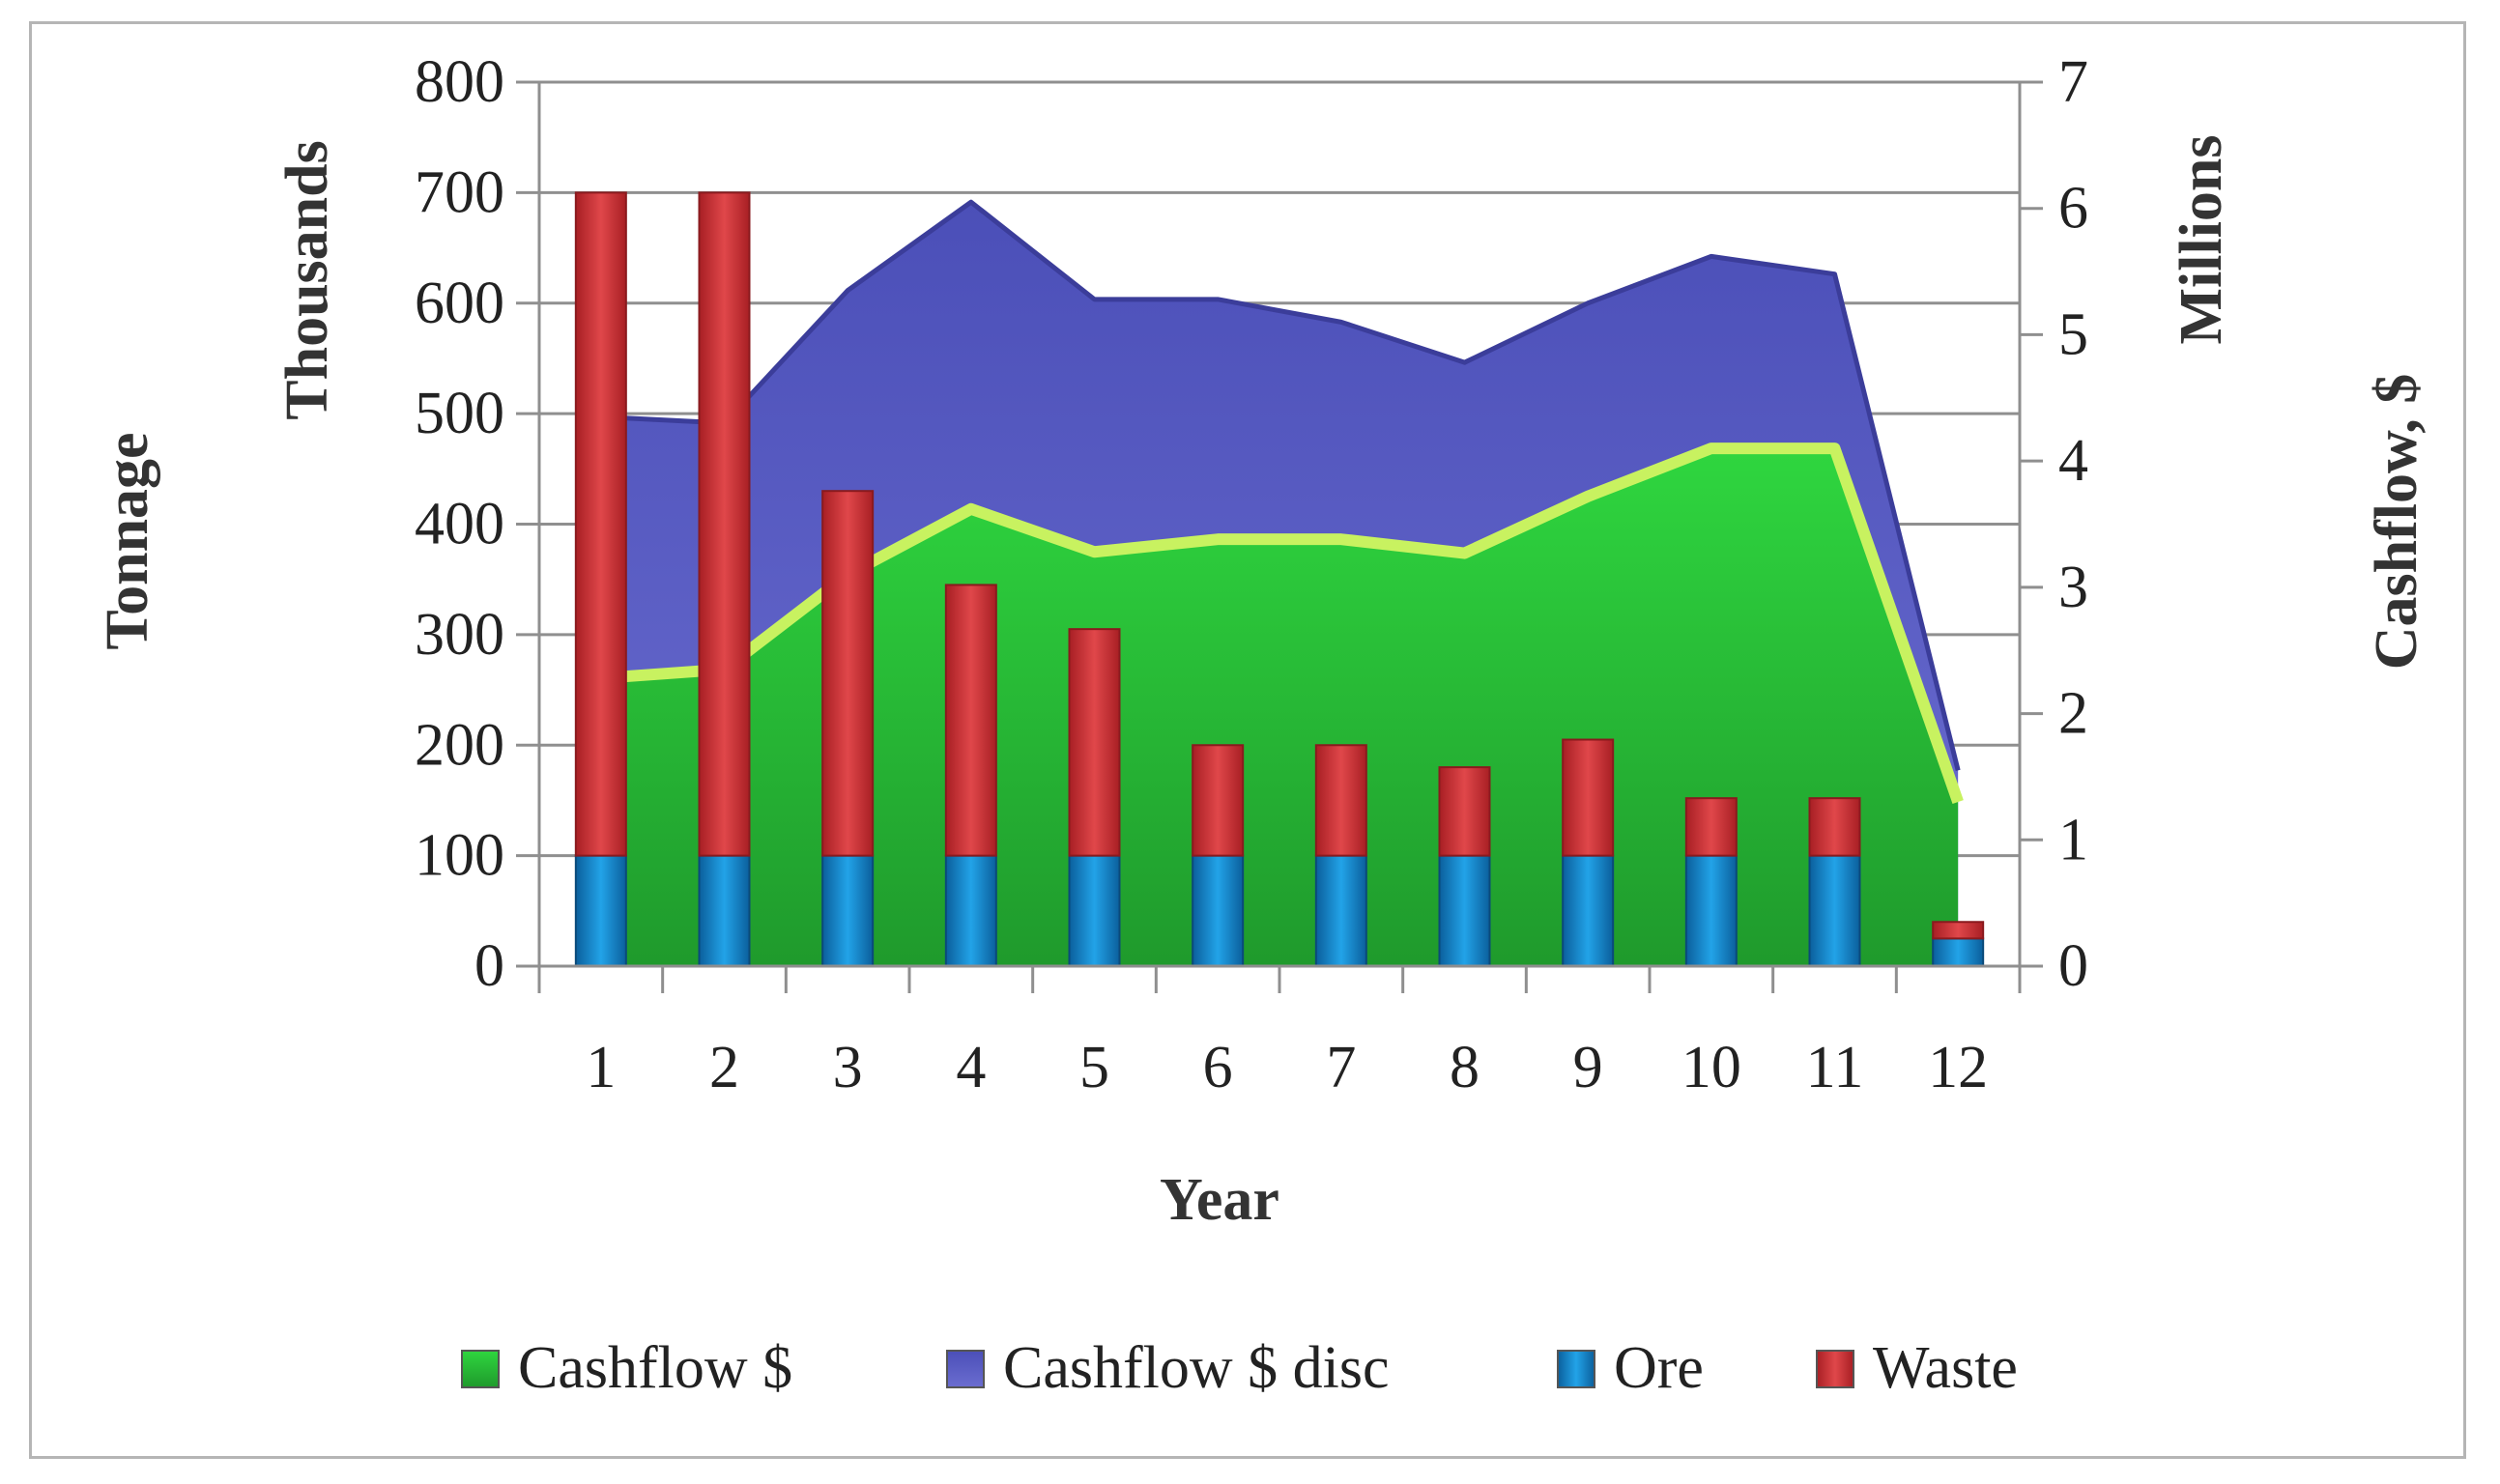 The image size is (2500, 1484). I want to click on left-tick-label: 100, so click(459, 856).